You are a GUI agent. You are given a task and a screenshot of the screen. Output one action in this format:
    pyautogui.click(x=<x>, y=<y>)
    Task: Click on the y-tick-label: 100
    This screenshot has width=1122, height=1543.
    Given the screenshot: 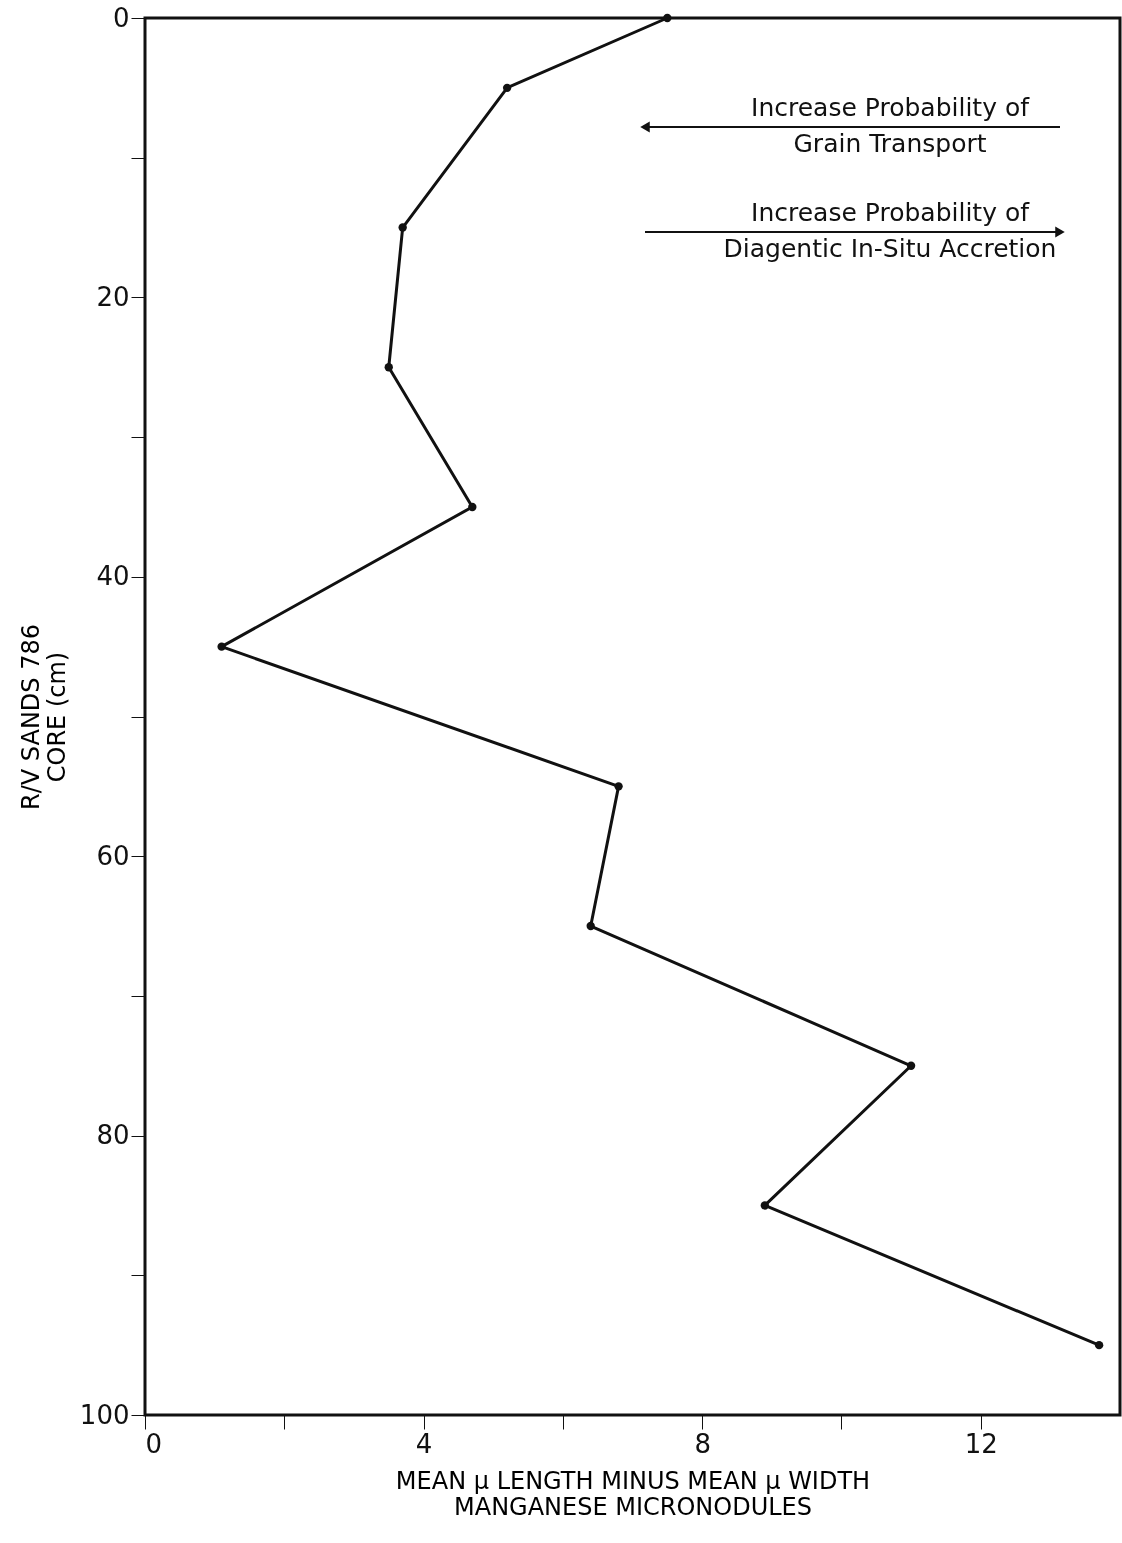 What is the action you would take?
    pyautogui.click(x=104, y=1414)
    